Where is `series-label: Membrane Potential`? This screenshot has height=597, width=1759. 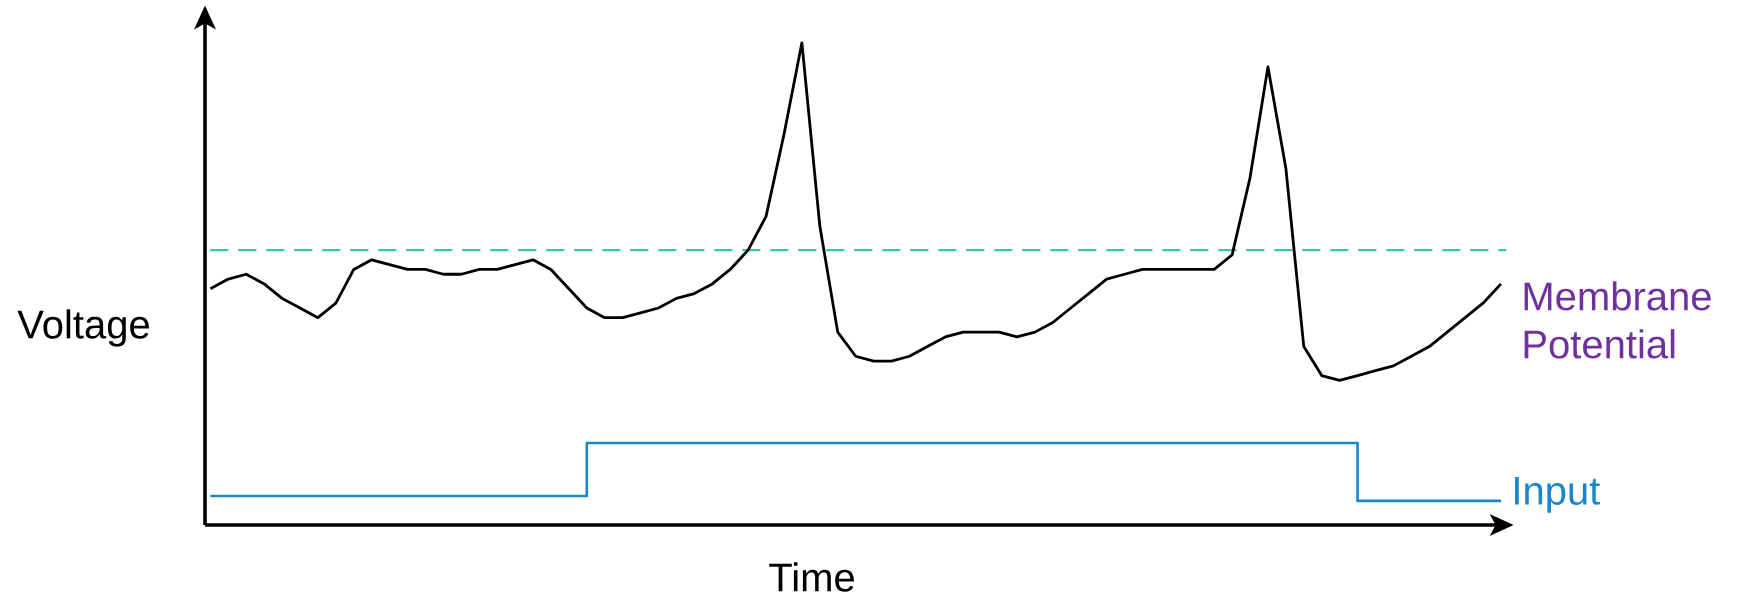
series-label: Membrane Potential is located at coordinates (1617, 320).